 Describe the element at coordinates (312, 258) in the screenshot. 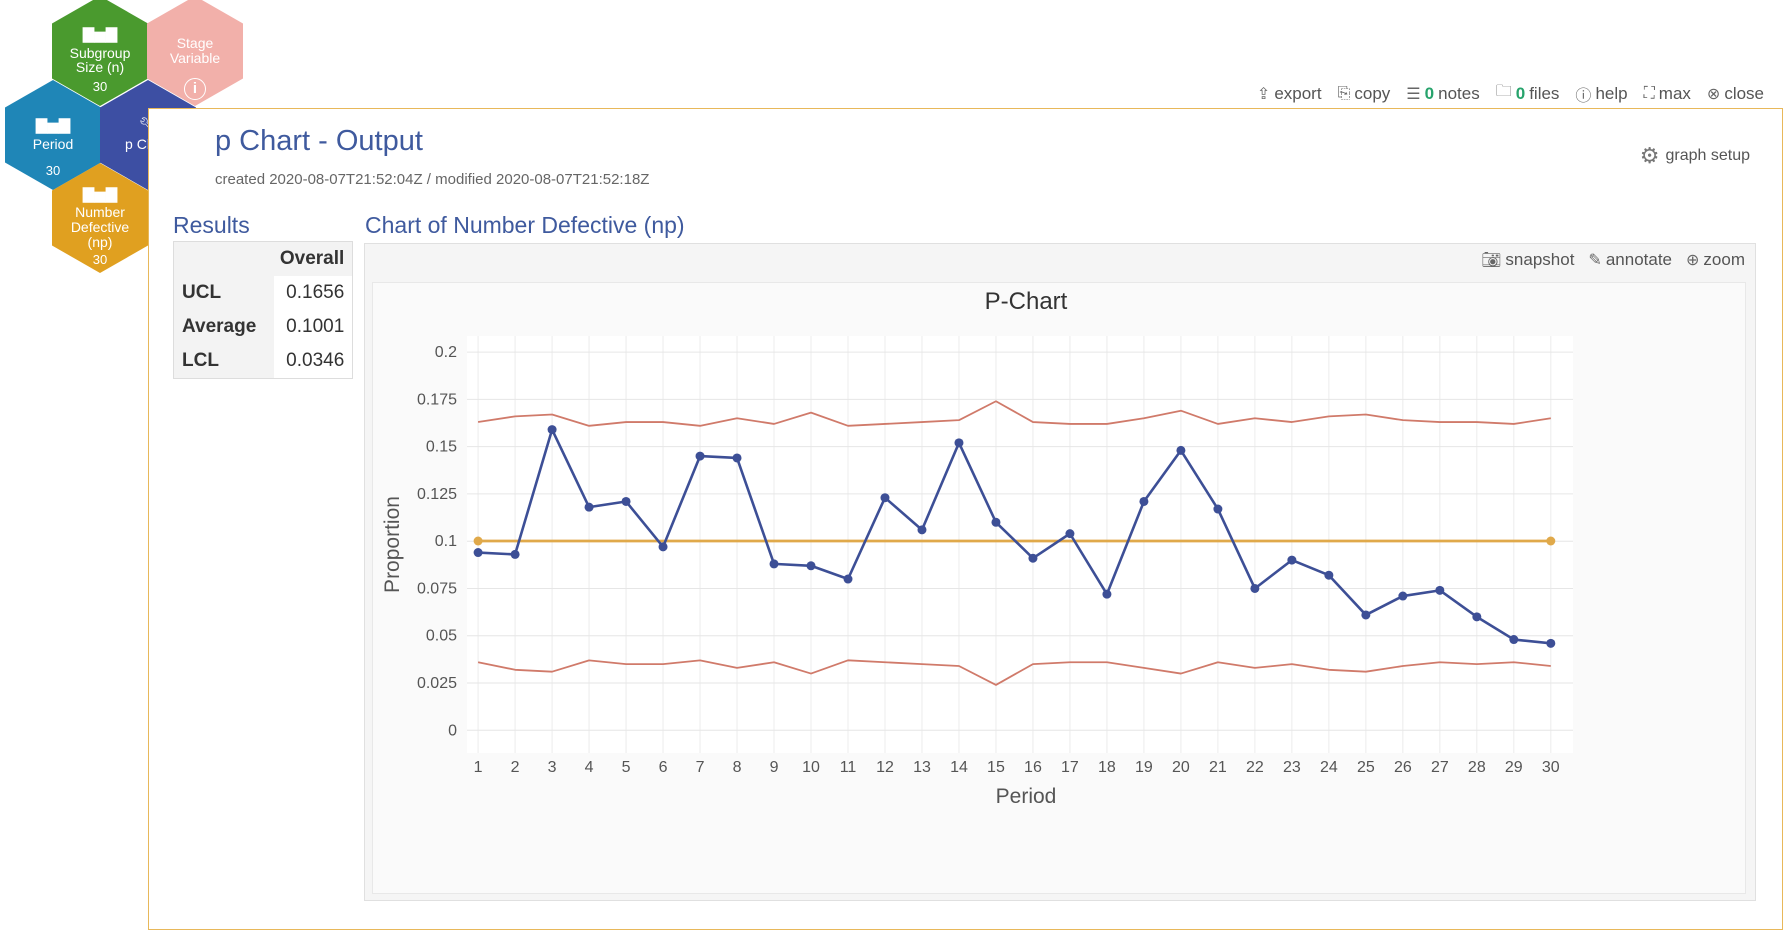

I see `column-header: Overall` at that location.